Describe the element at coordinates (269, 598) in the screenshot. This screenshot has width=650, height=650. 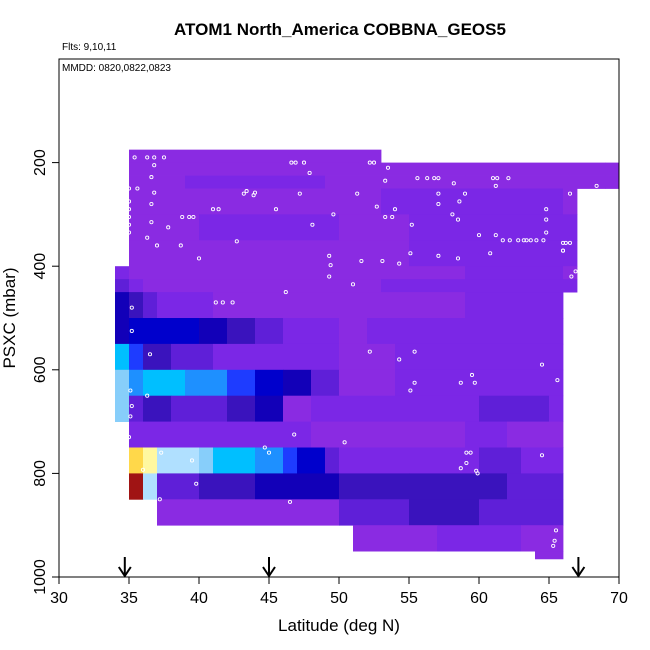
I see `x-tick-label: 45` at that location.